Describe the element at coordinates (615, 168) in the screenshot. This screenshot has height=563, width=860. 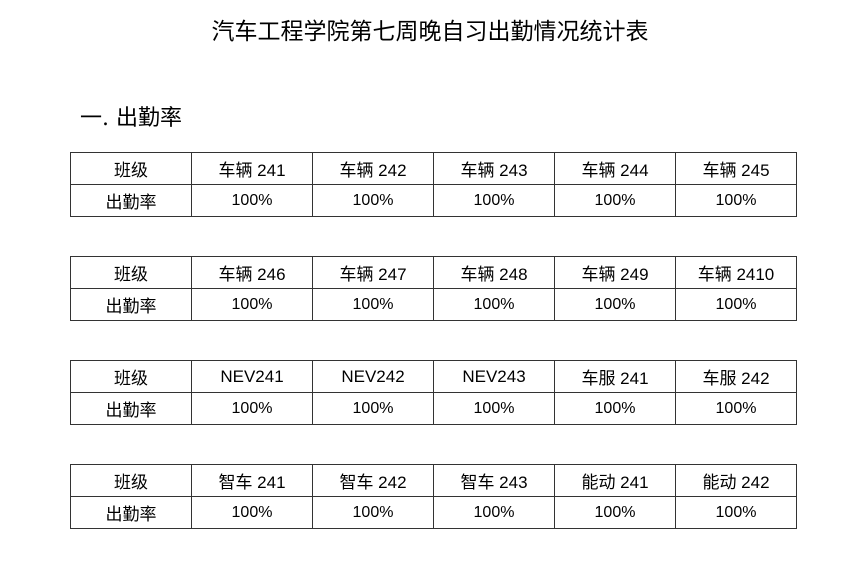
I see `class-name-cell: 车辆 244` at that location.